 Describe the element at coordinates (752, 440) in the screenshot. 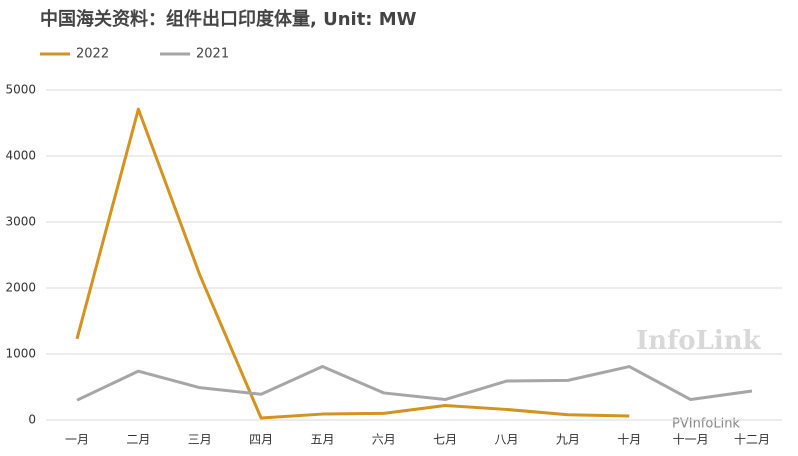

I see `x-tick-label: 十二月` at that location.